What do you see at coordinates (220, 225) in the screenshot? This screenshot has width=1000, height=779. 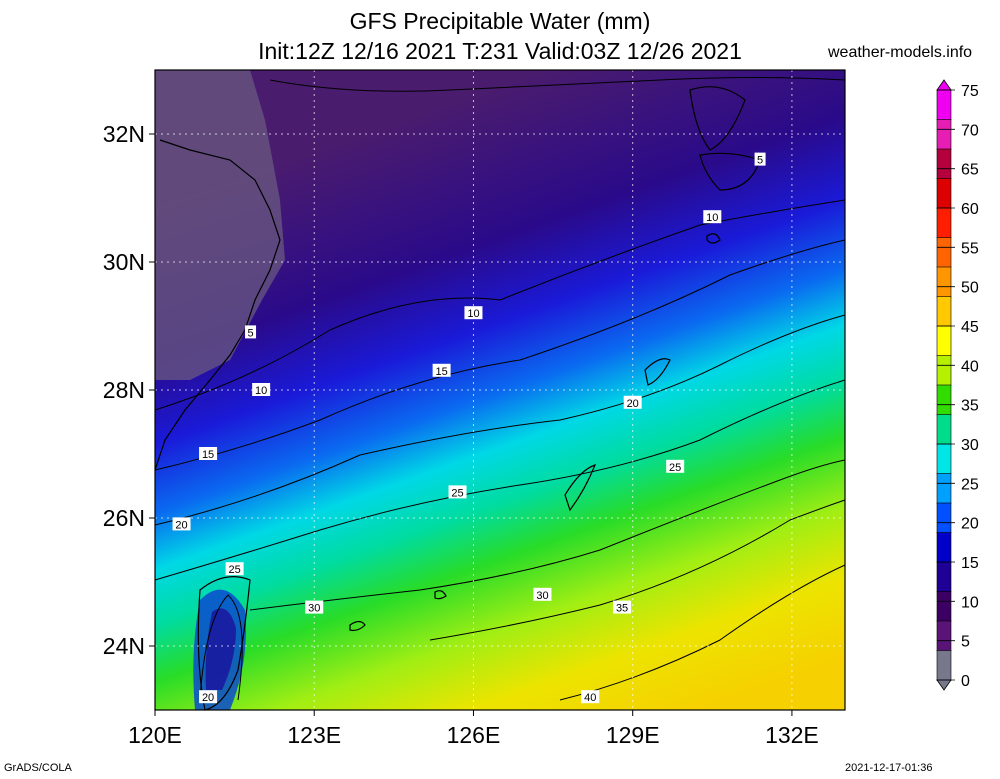 I see `dry-region` at bounding box center [220, 225].